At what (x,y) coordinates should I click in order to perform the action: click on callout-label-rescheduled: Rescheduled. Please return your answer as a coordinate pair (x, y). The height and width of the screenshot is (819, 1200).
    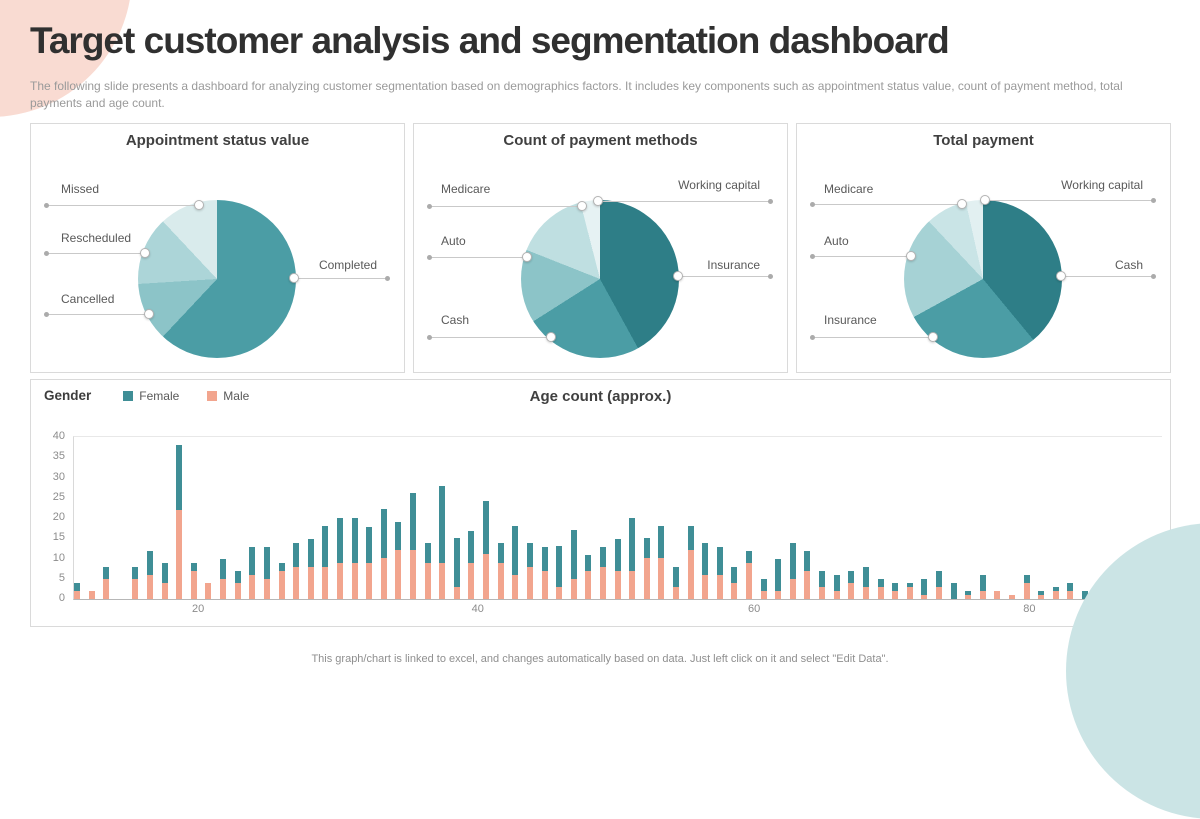
    Looking at the image, I should click on (96, 238).